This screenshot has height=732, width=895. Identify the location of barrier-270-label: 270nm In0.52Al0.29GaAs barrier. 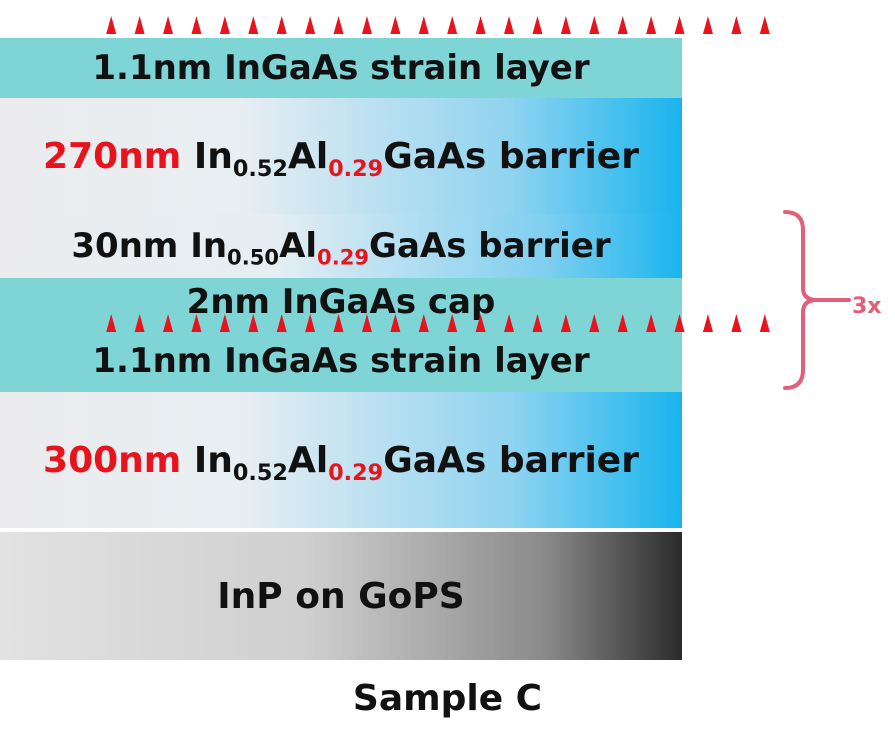
(341, 157).